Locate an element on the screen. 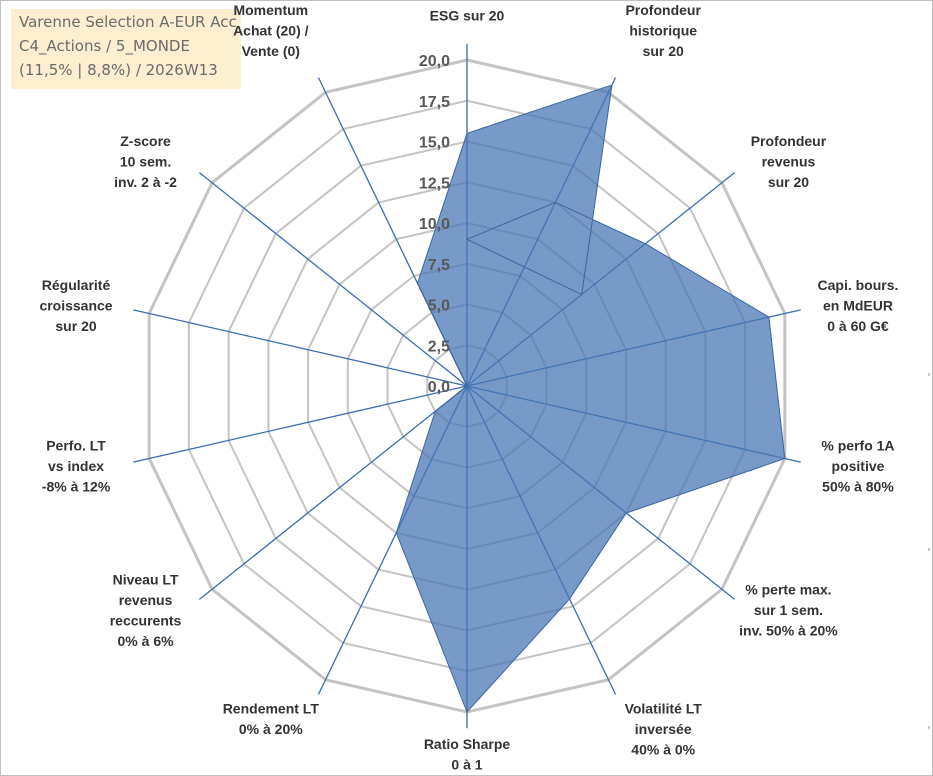  radial-tick-labels: 0,0 2,5 5,0 7,5 10,0 12,5 15,0 17,5 20,0 is located at coordinates (434, 224).